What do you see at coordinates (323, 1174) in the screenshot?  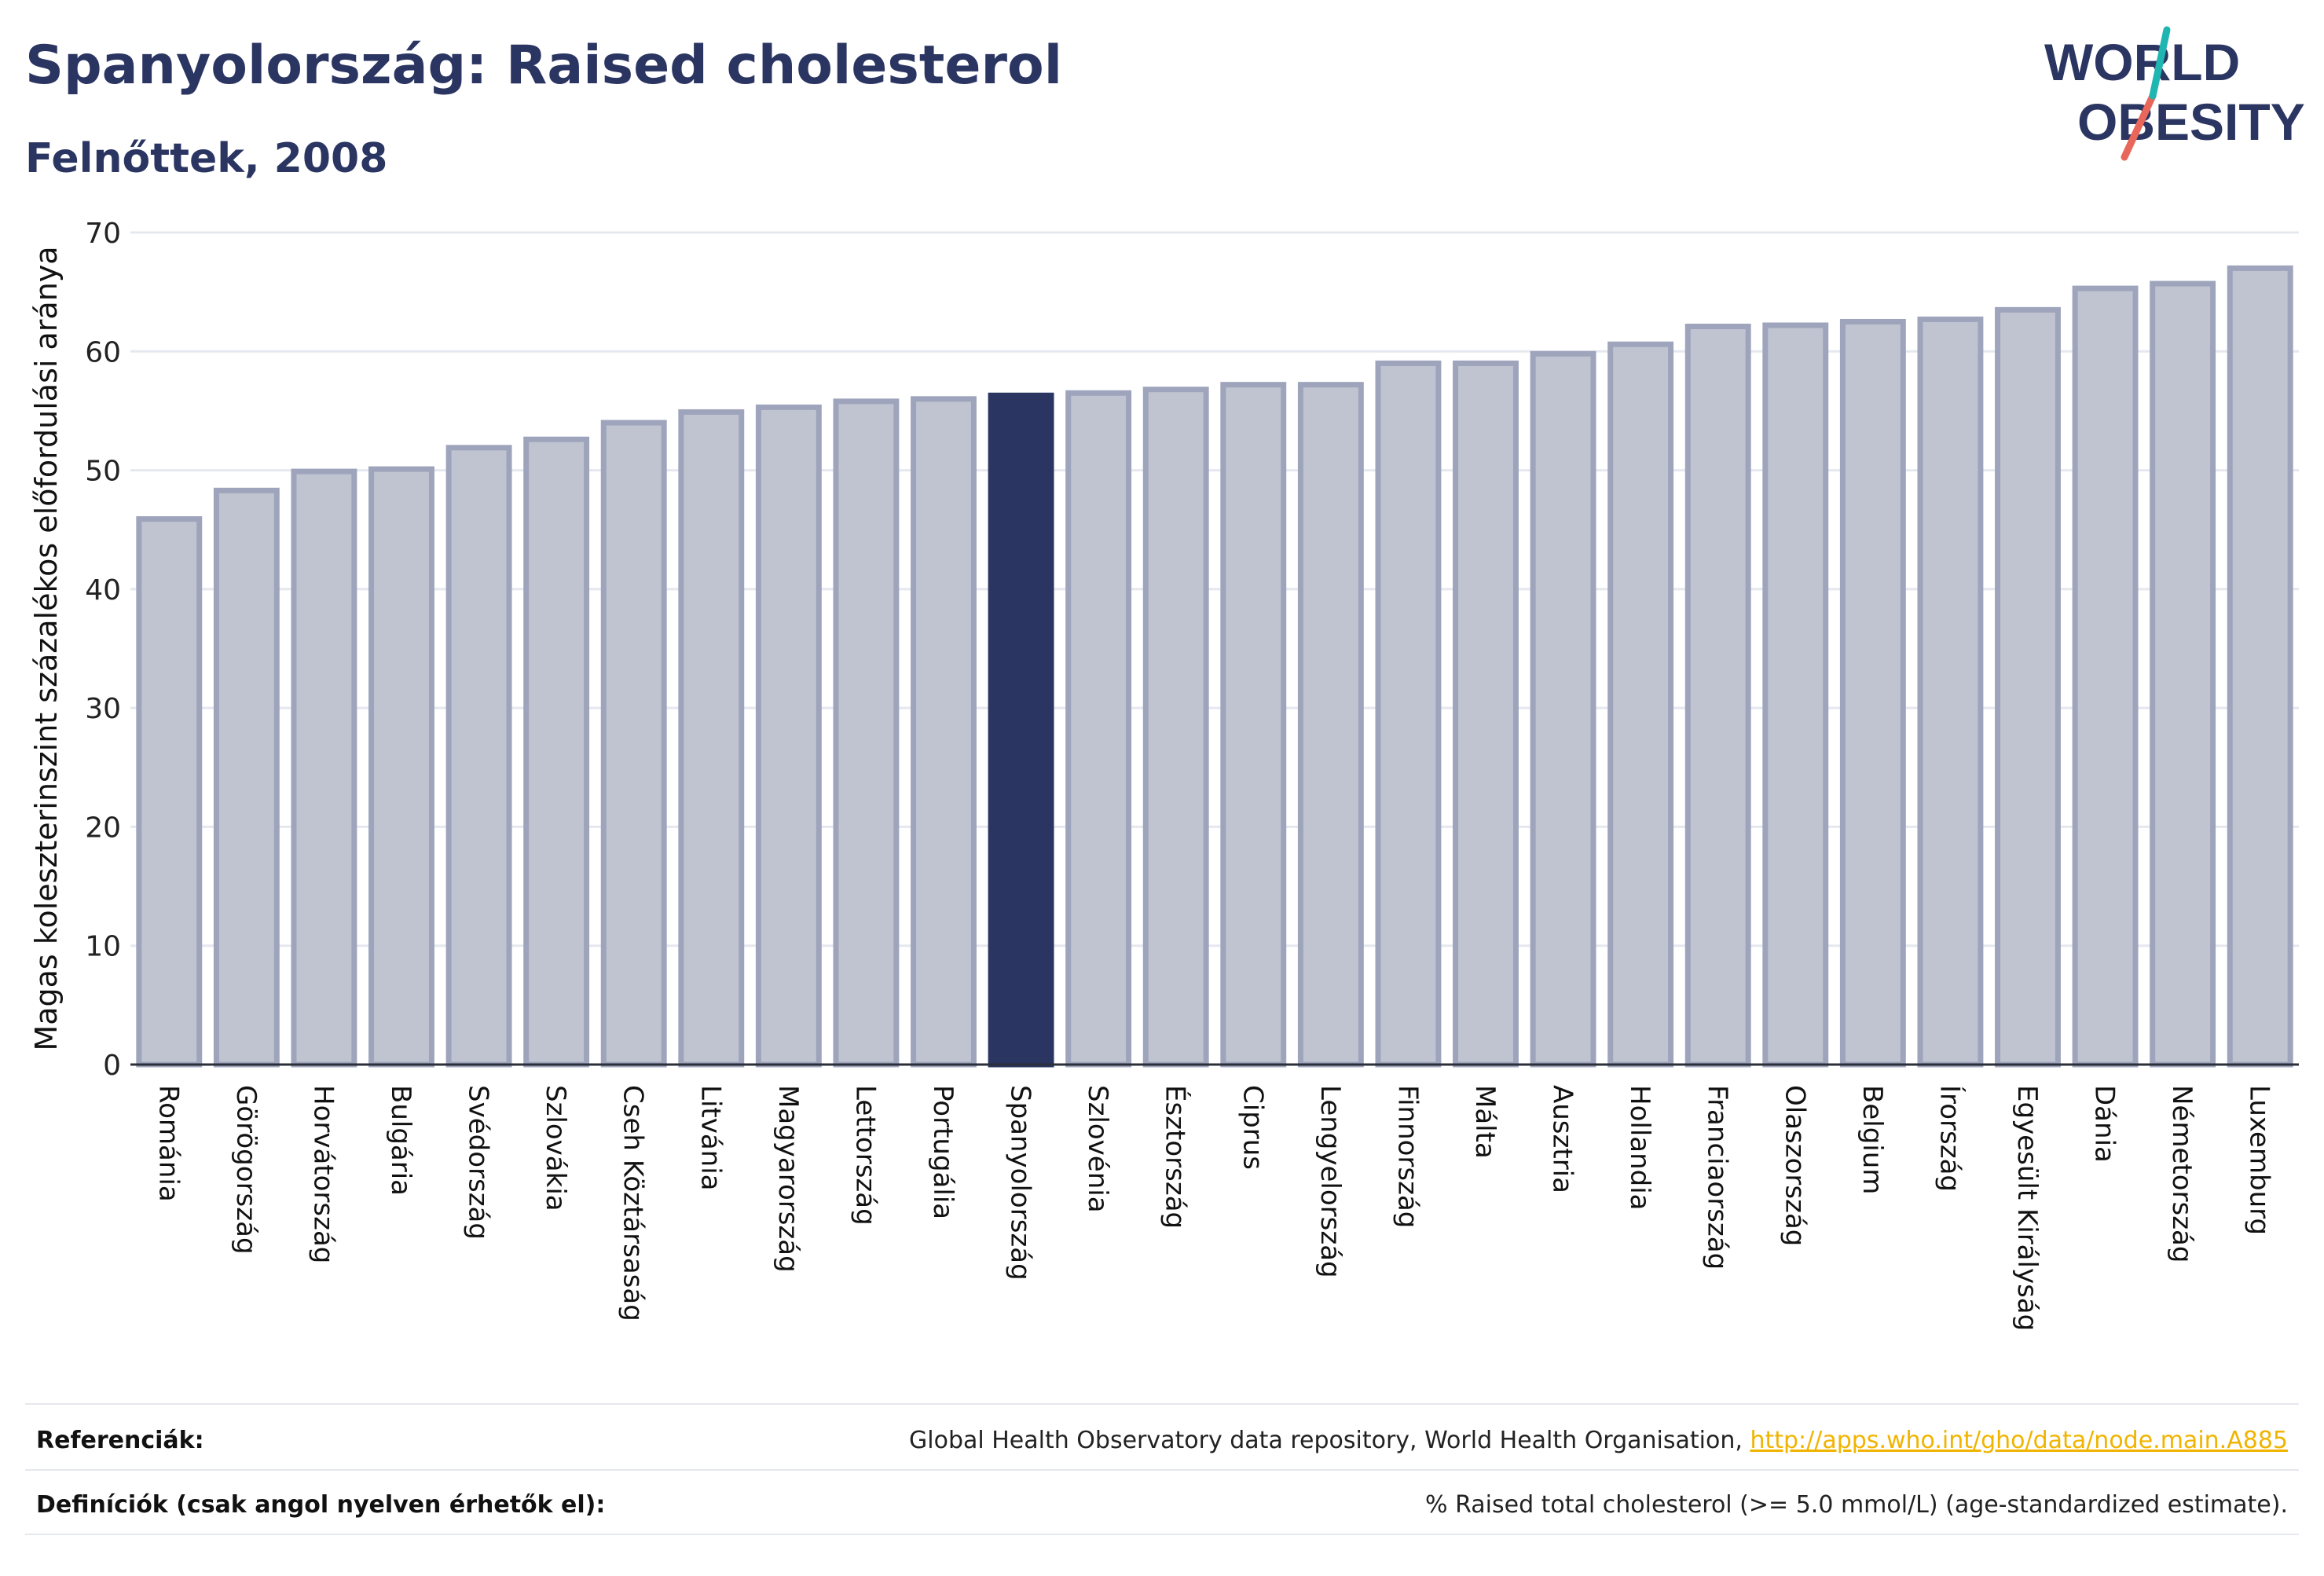 I see `x-tick-label: Horvátország` at bounding box center [323, 1174].